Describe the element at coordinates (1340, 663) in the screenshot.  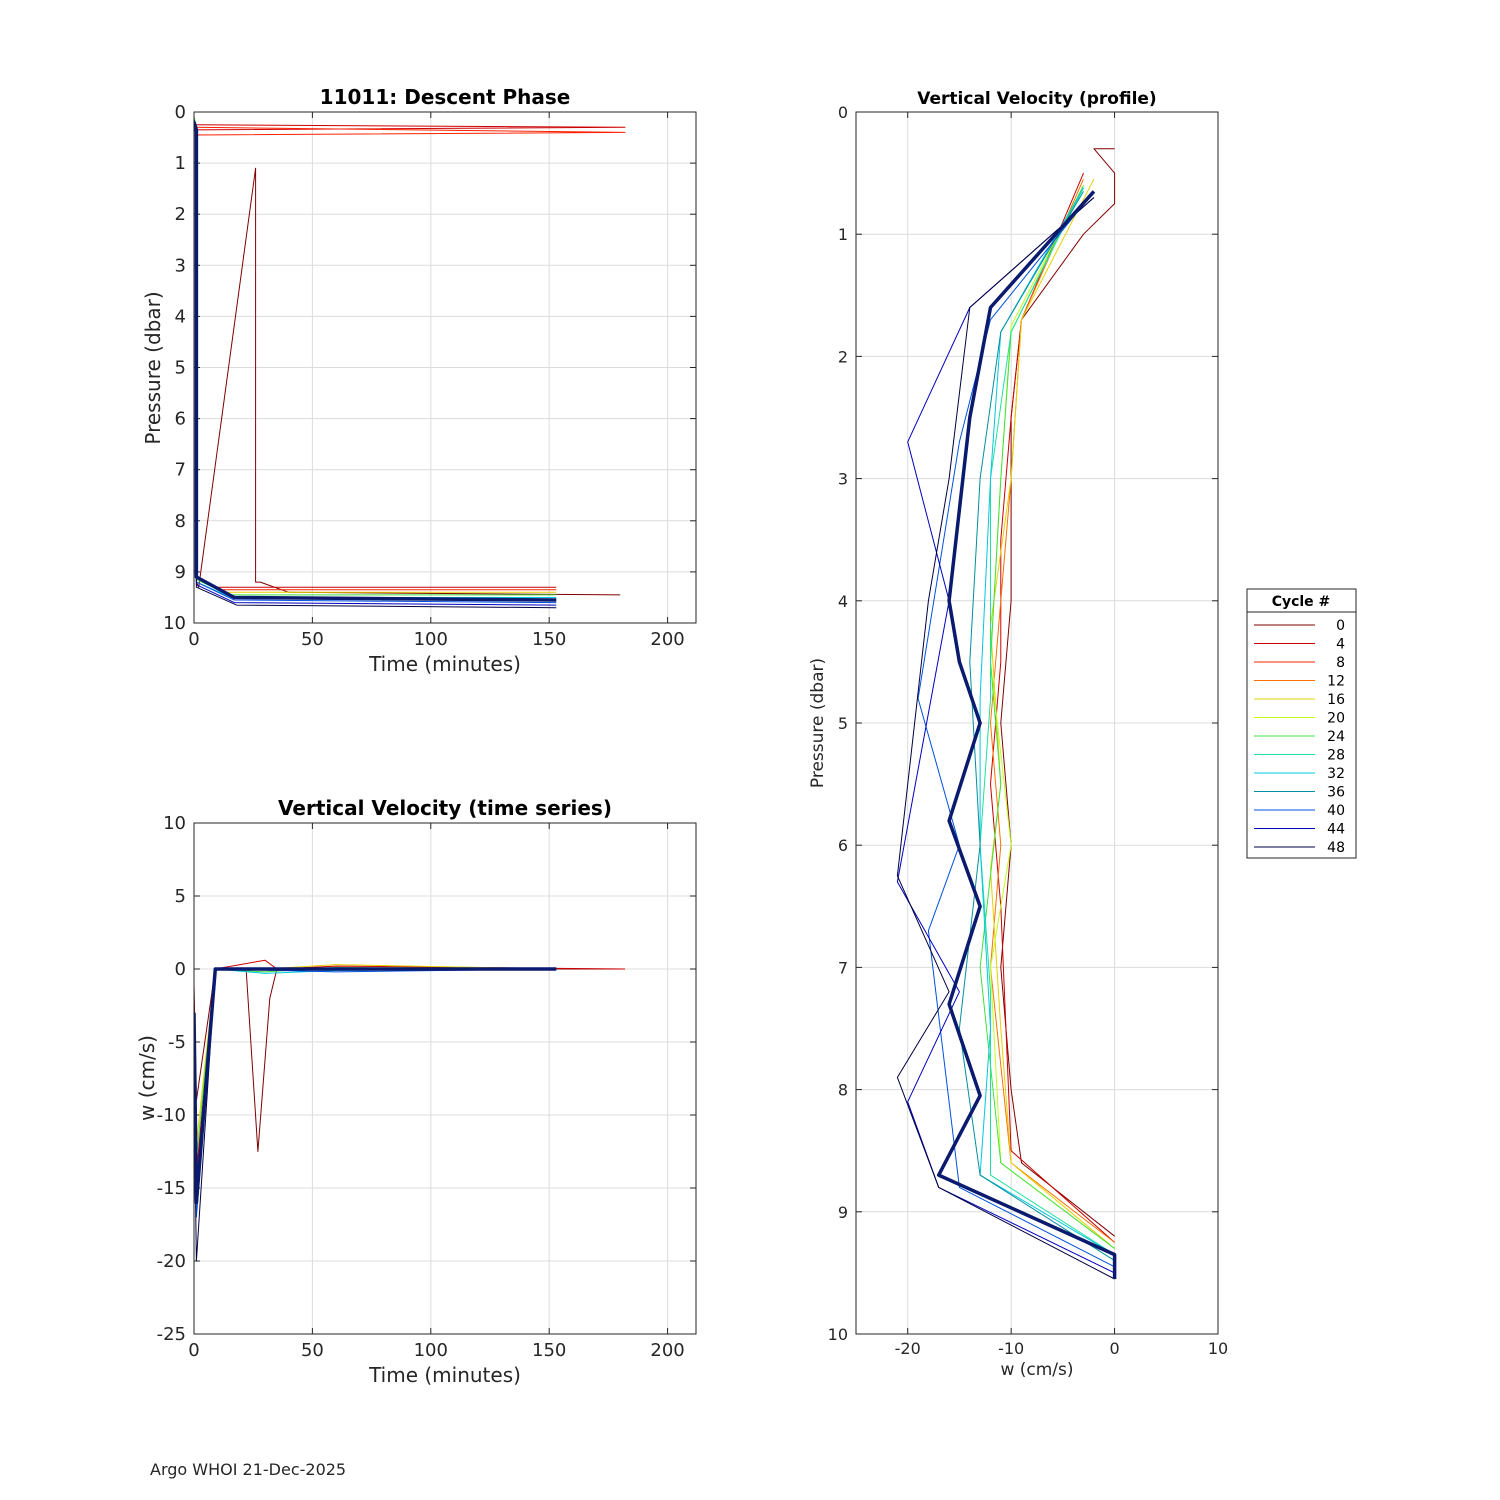
I see `legend-entry-label: 8` at that location.